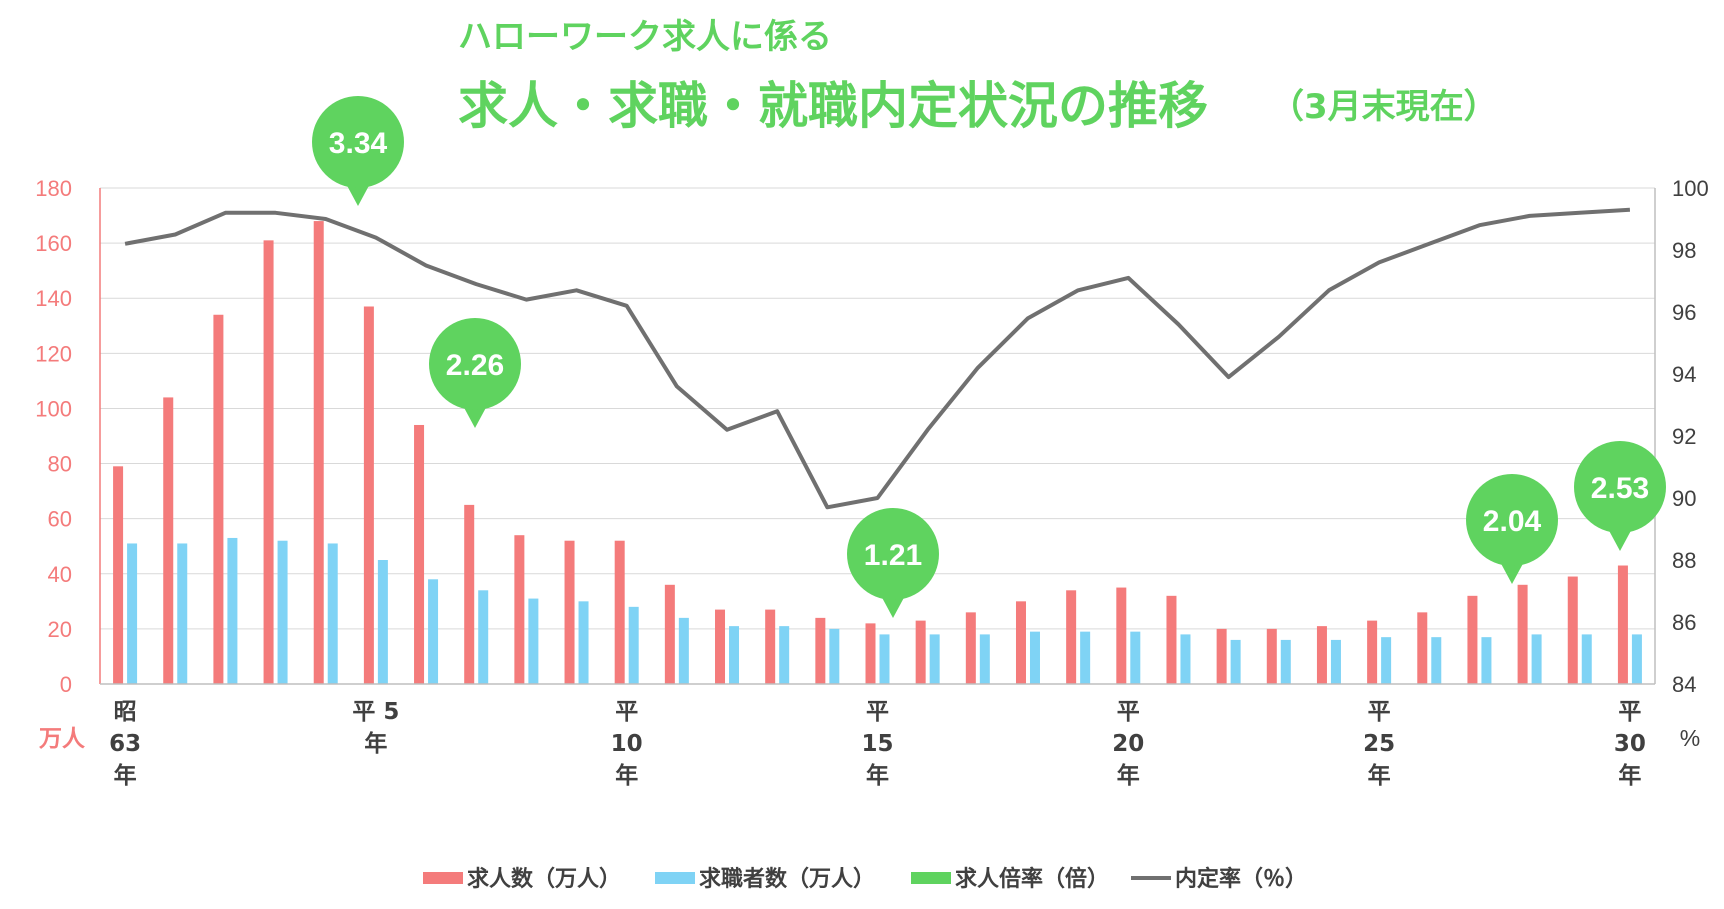  I want to click on callout-value: 2.26, so click(475, 365).